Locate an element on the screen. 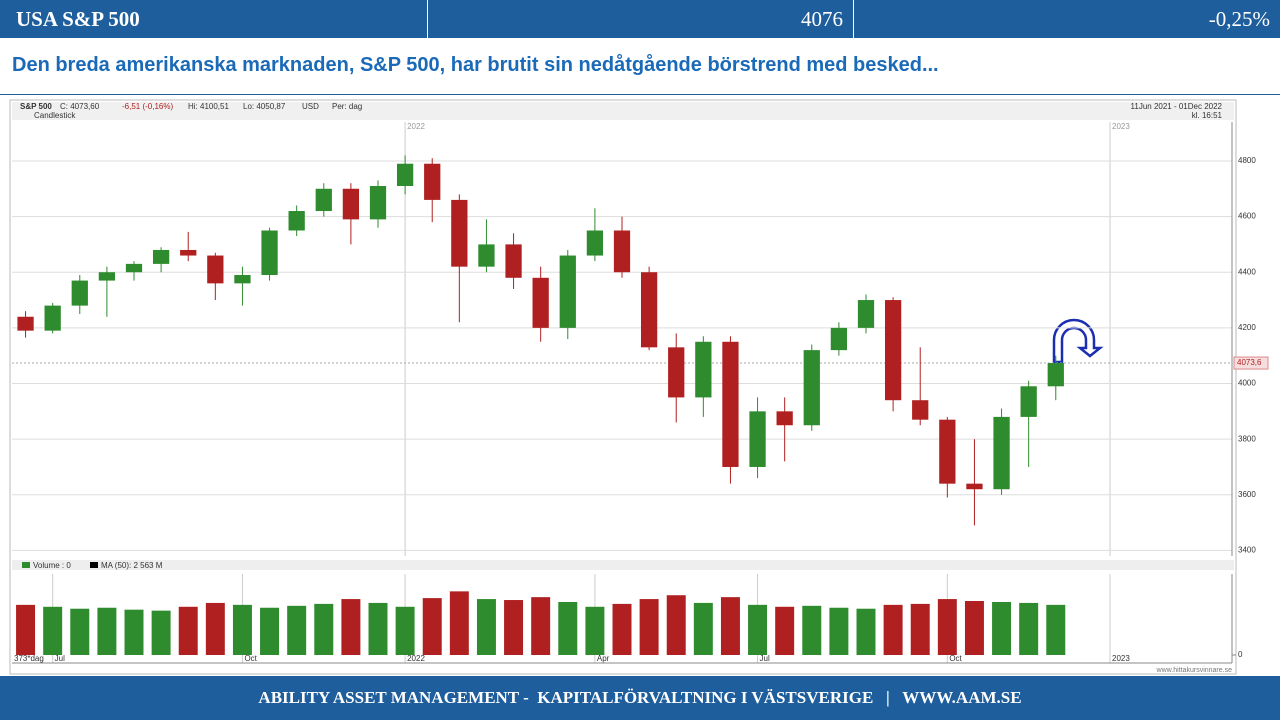  y-tick-label: 3800 is located at coordinates (1247, 438).